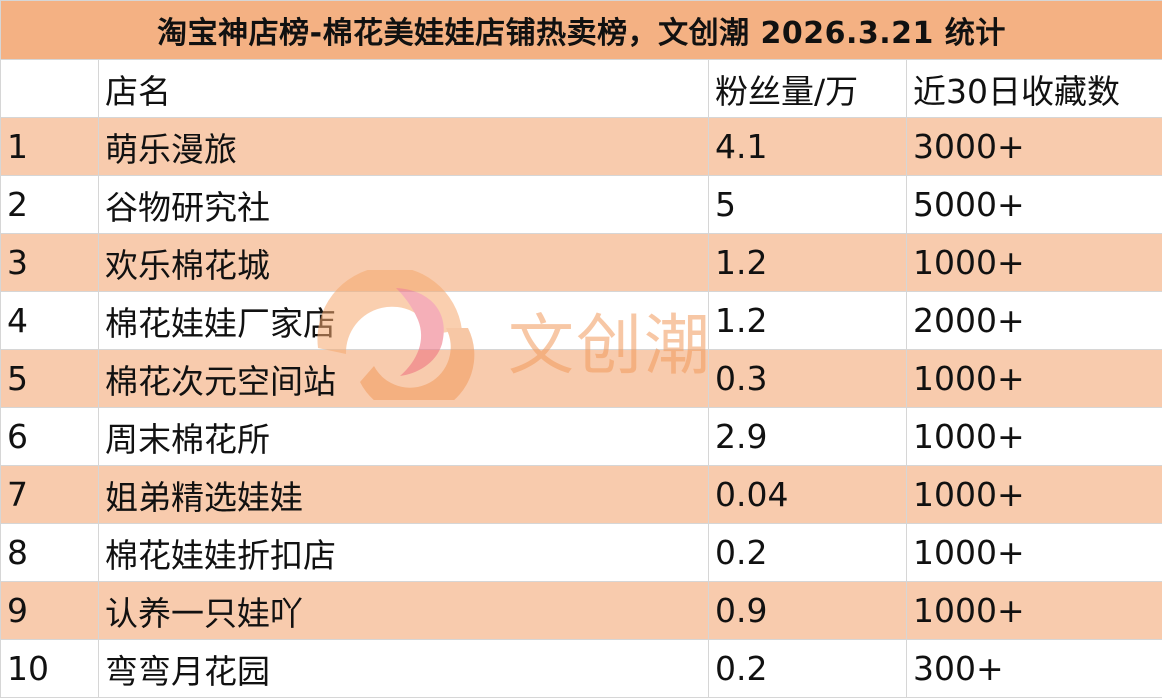  I want to click on rank-cell: 7, so click(49, 494).